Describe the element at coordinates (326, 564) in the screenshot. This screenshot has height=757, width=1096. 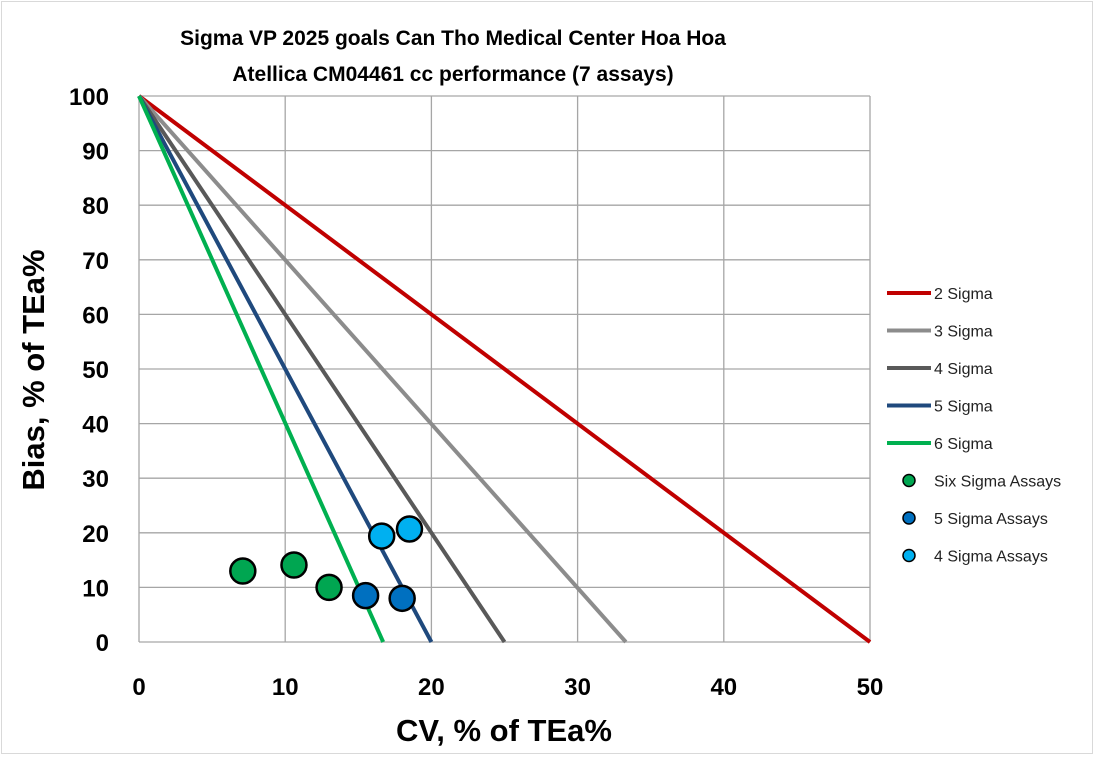
I see `assay-points` at that location.